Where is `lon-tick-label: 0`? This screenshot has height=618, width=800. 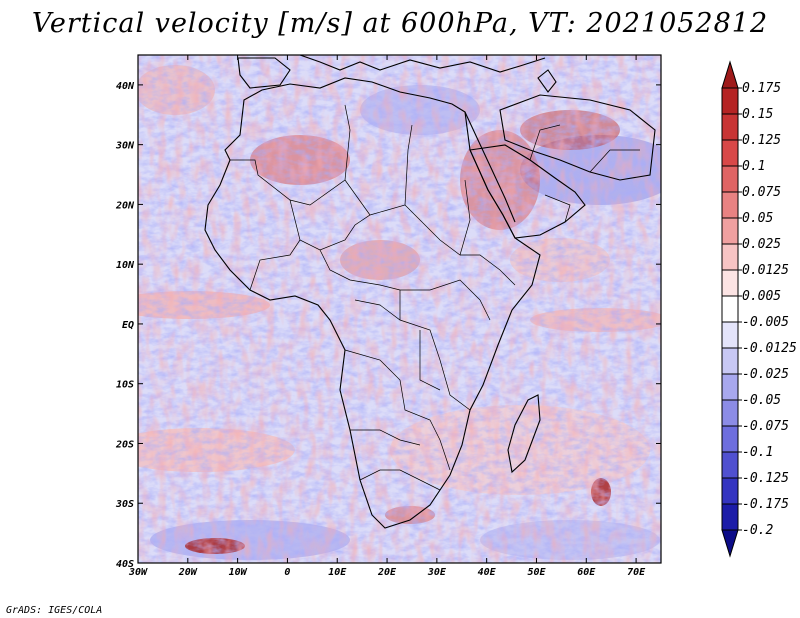
lon-tick-label: 0 is located at coordinates (287, 572).